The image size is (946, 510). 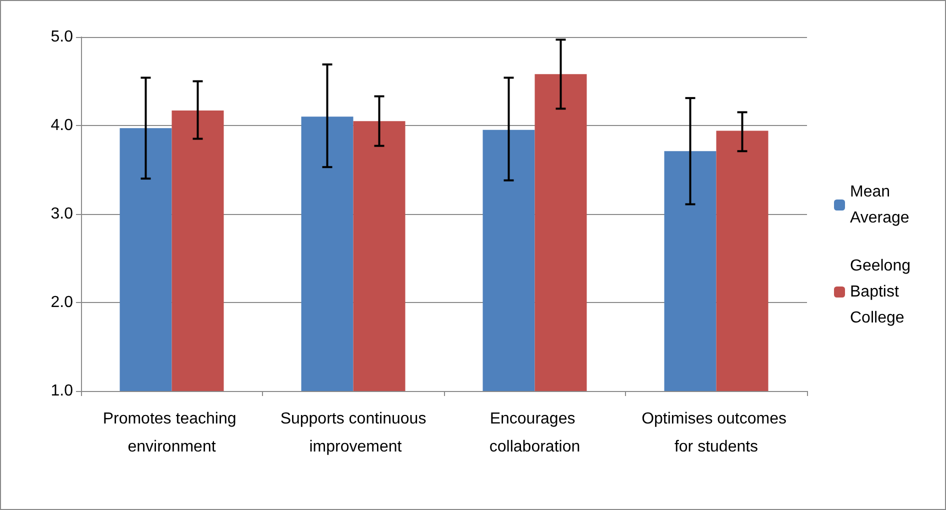 I want to click on y-tick-label: 4.0, so click(x=62, y=125).